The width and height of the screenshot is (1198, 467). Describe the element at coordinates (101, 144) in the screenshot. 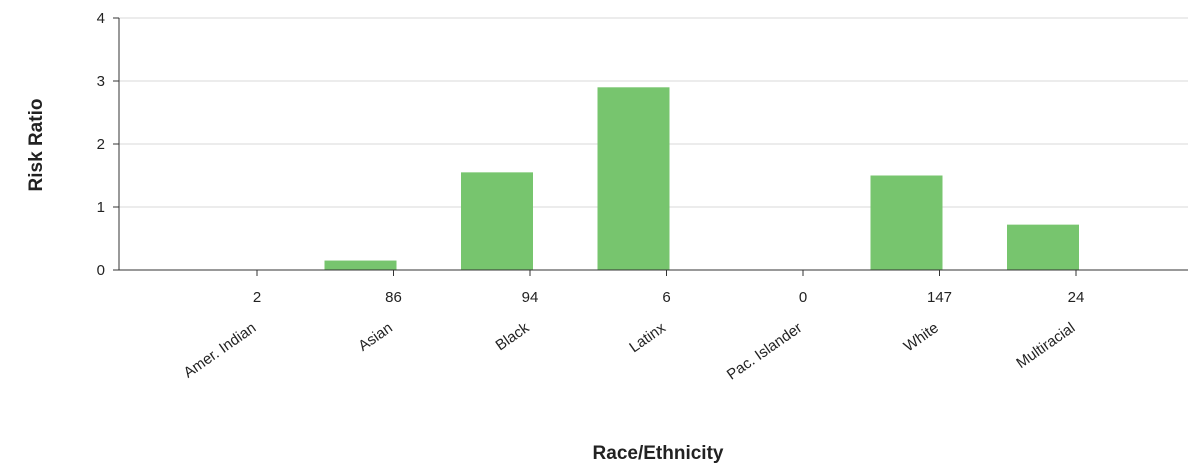

I see `y-tick-label: 2` at that location.